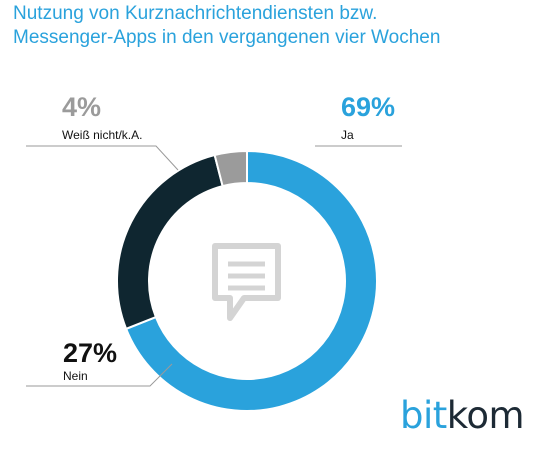 The height and width of the screenshot is (460, 550). Describe the element at coordinates (75, 376) in the screenshot. I see `slice-label-nein: Nein` at that location.